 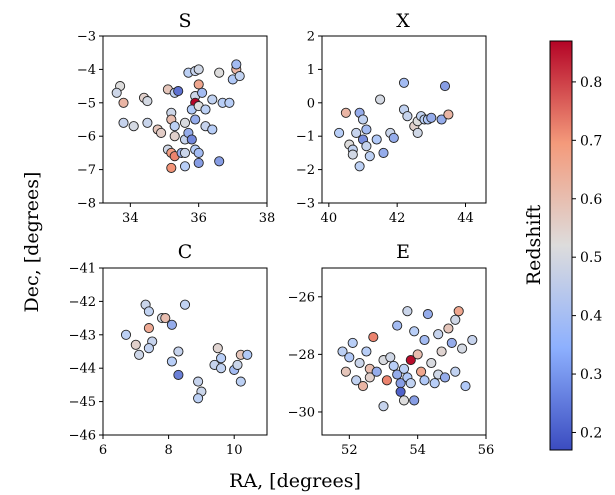 What do you see at coordinates (32, 242) in the screenshot?
I see `y-axis-label: Dec, [degrees]` at bounding box center [32, 242].